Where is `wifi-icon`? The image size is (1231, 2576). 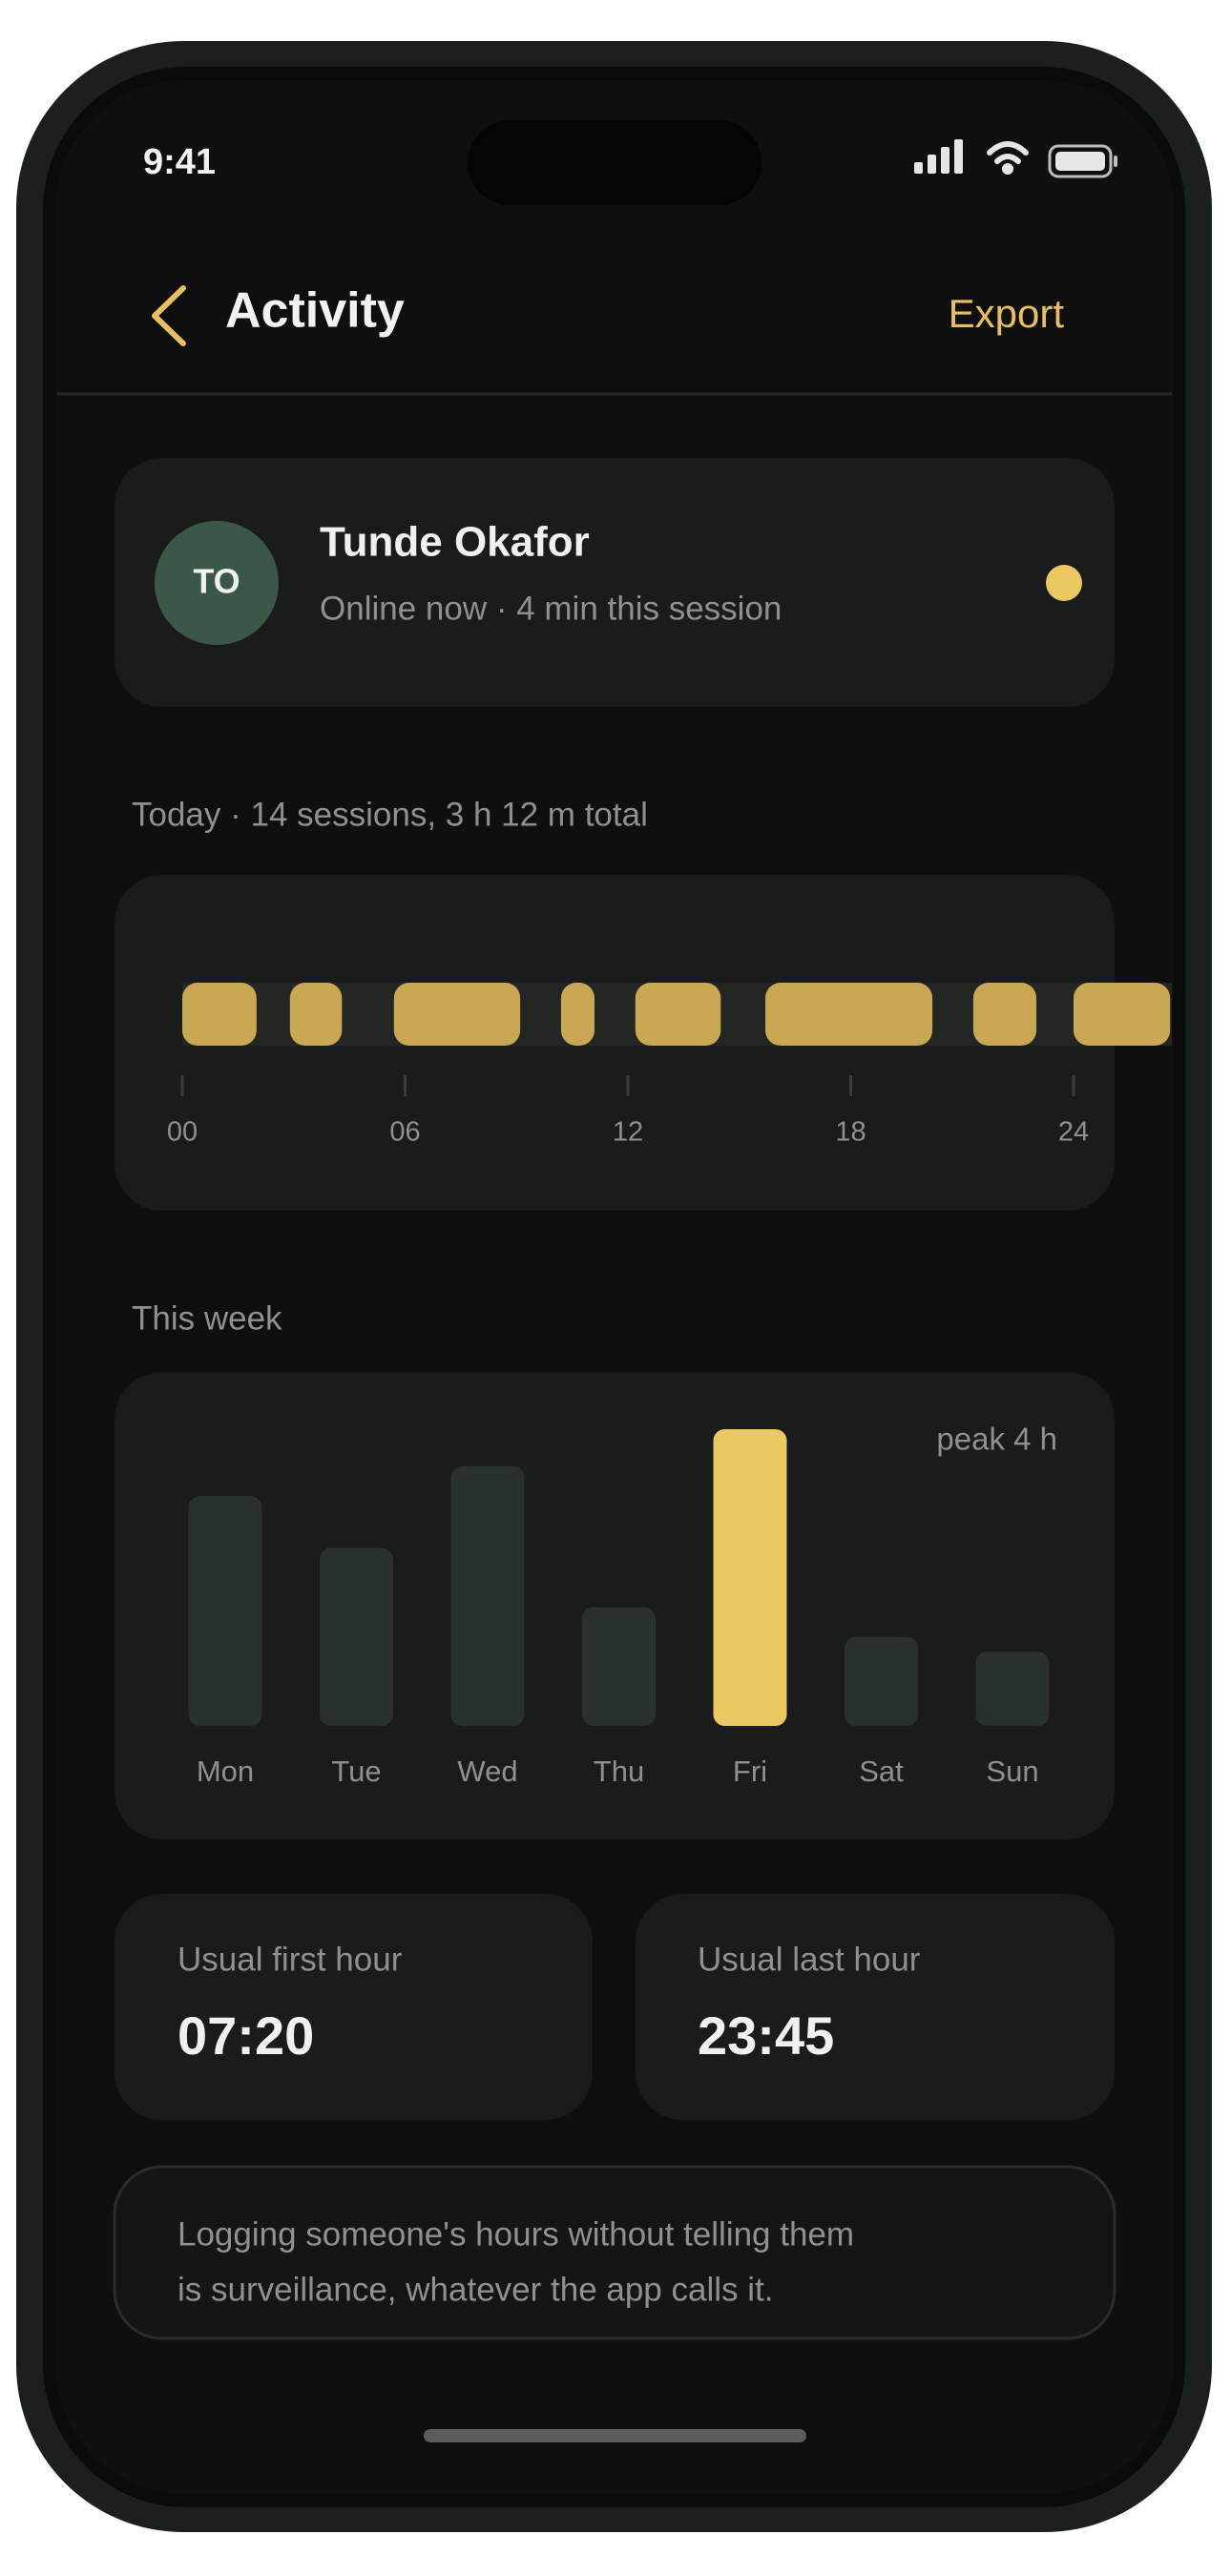
wifi-icon is located at coordinates (1008, 158).